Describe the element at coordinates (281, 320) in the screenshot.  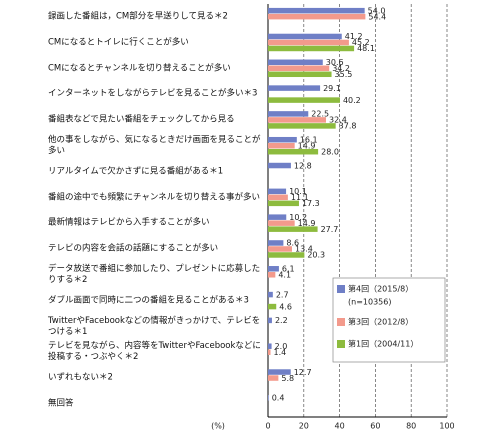
I see `value-label: 2.2` at that location.